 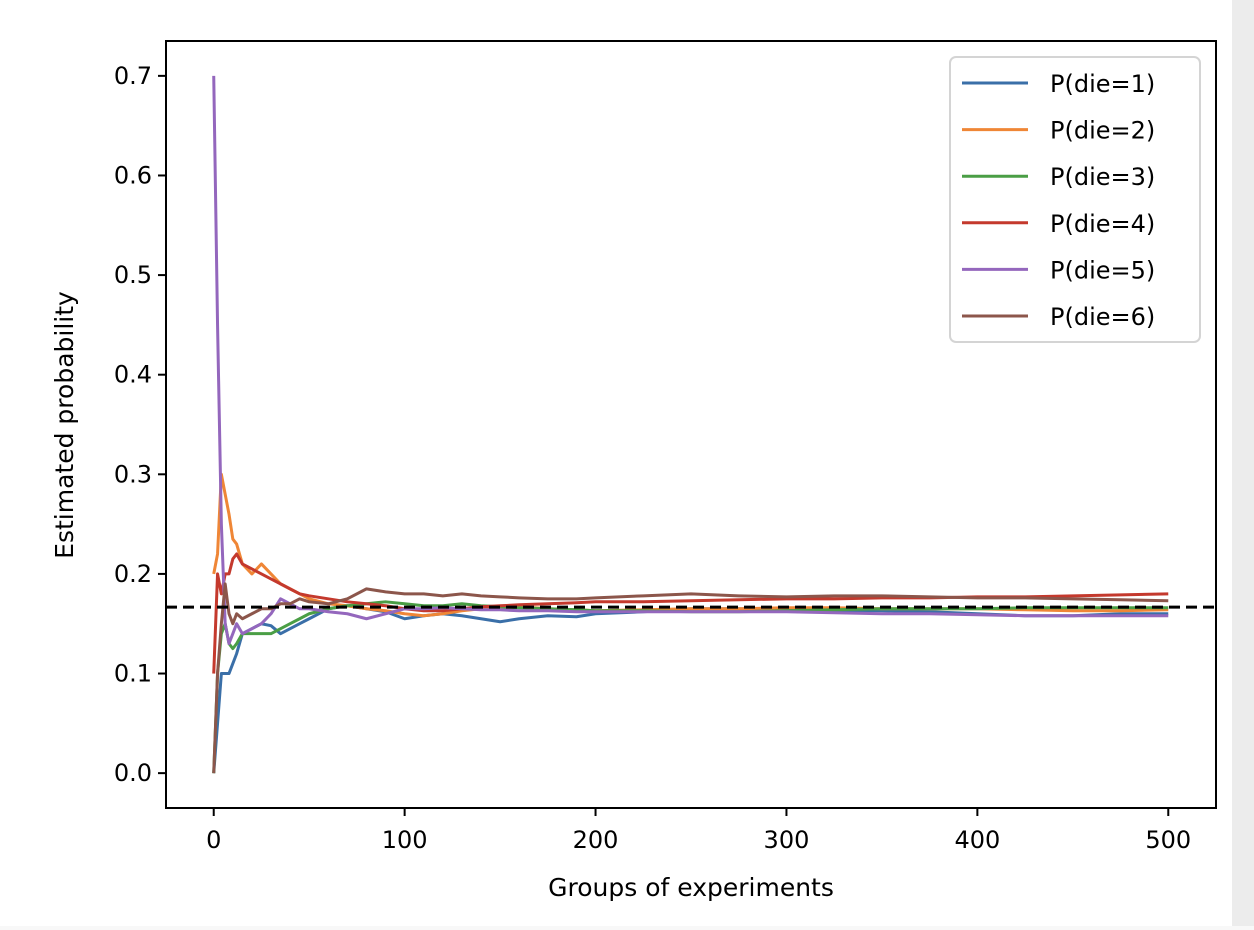 What do you see at coordinates (1168, 840) in the screenshot?
I see `x-tick-label: 500` at bounding box center [1168, 840].